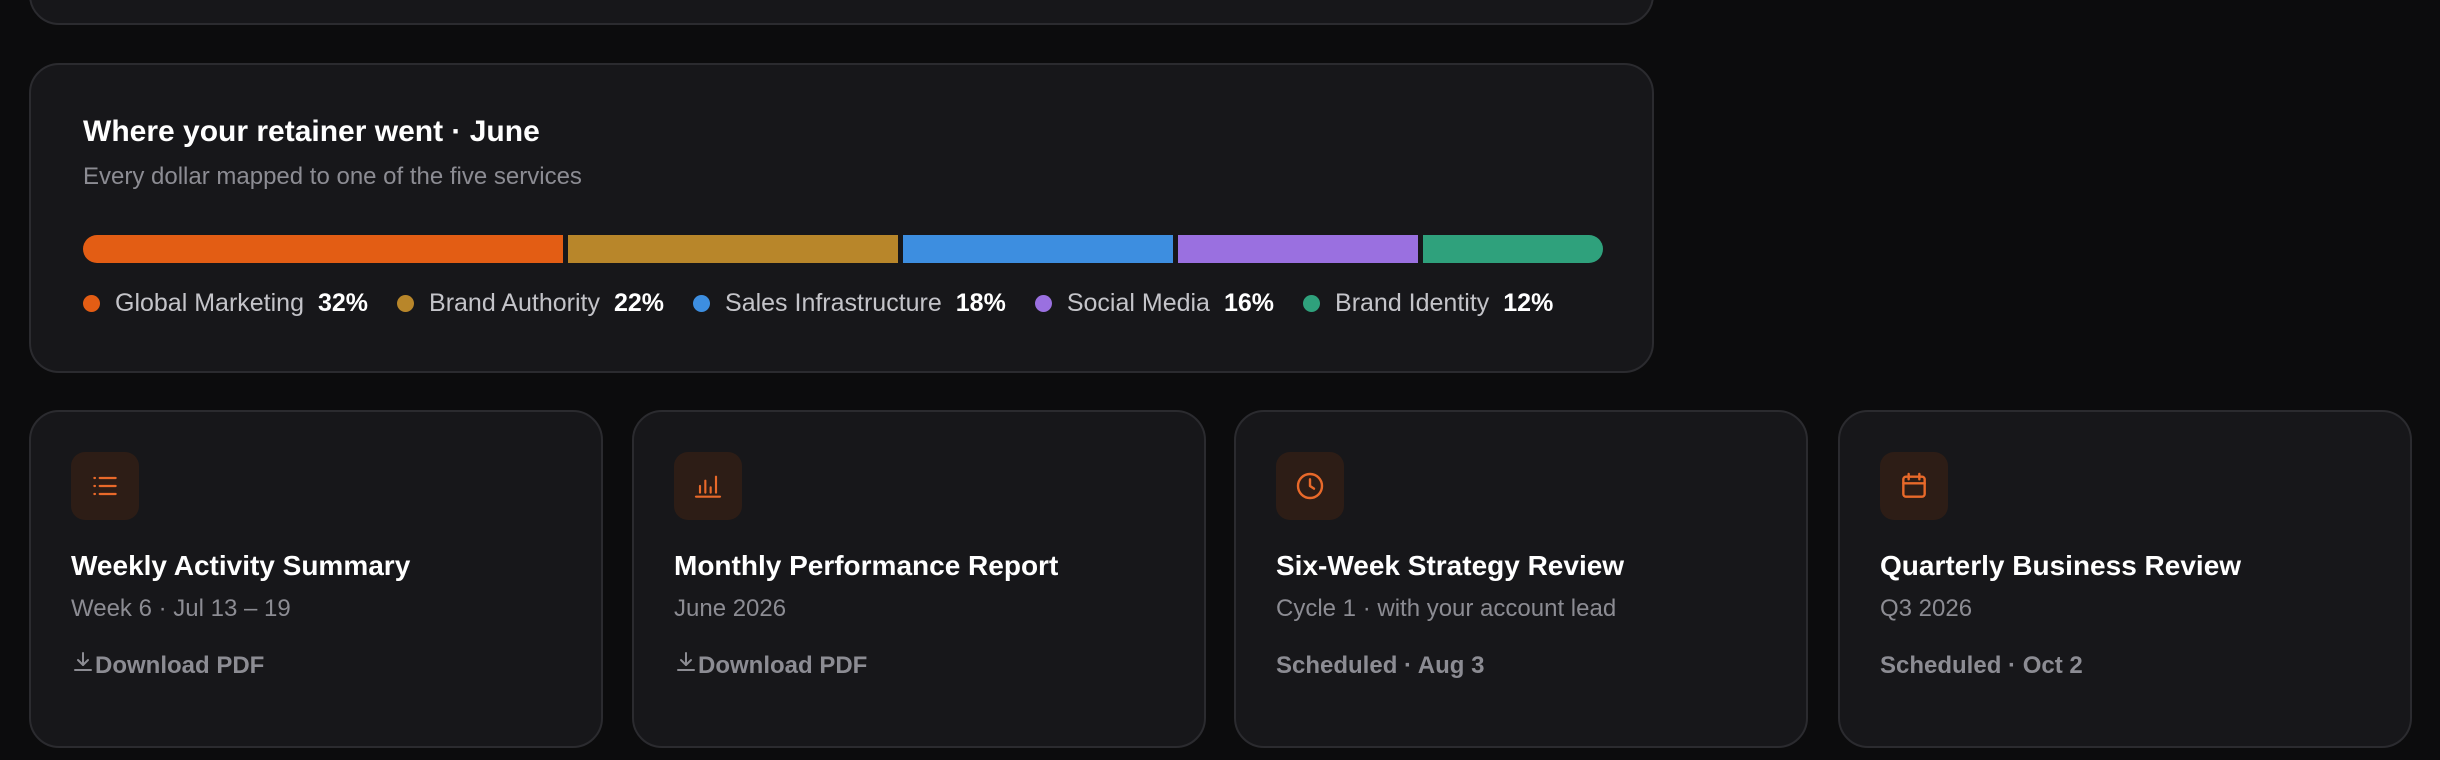 The width and height of the screenshot is (2440, 760). I want to click on legend-label: Sales Infrastructure, so click(833, 303).